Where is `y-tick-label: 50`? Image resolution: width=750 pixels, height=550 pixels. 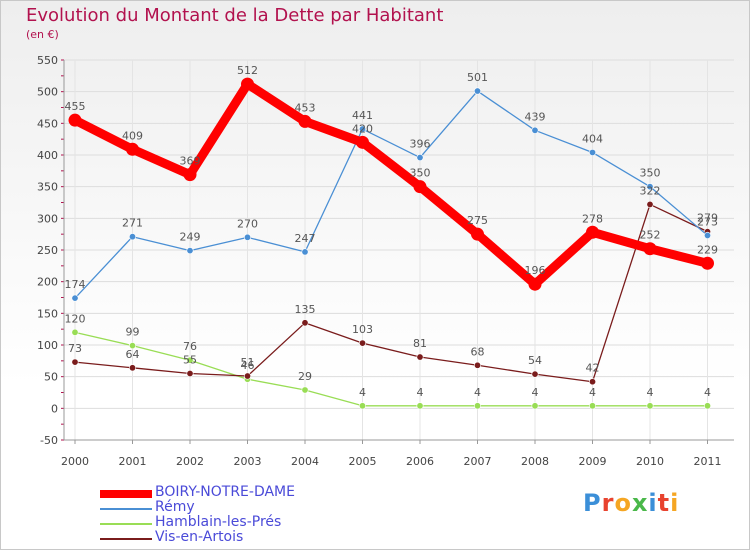
y-tick-label: 50 is located at coordinates (51, 377).